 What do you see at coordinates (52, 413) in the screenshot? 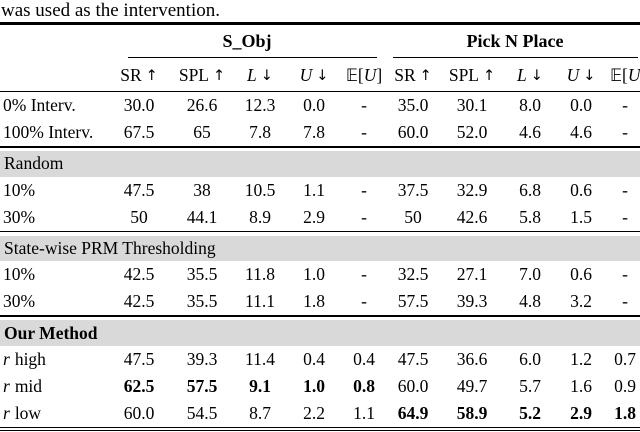
I see `row-label: r low` at bounding box center [52, 413].